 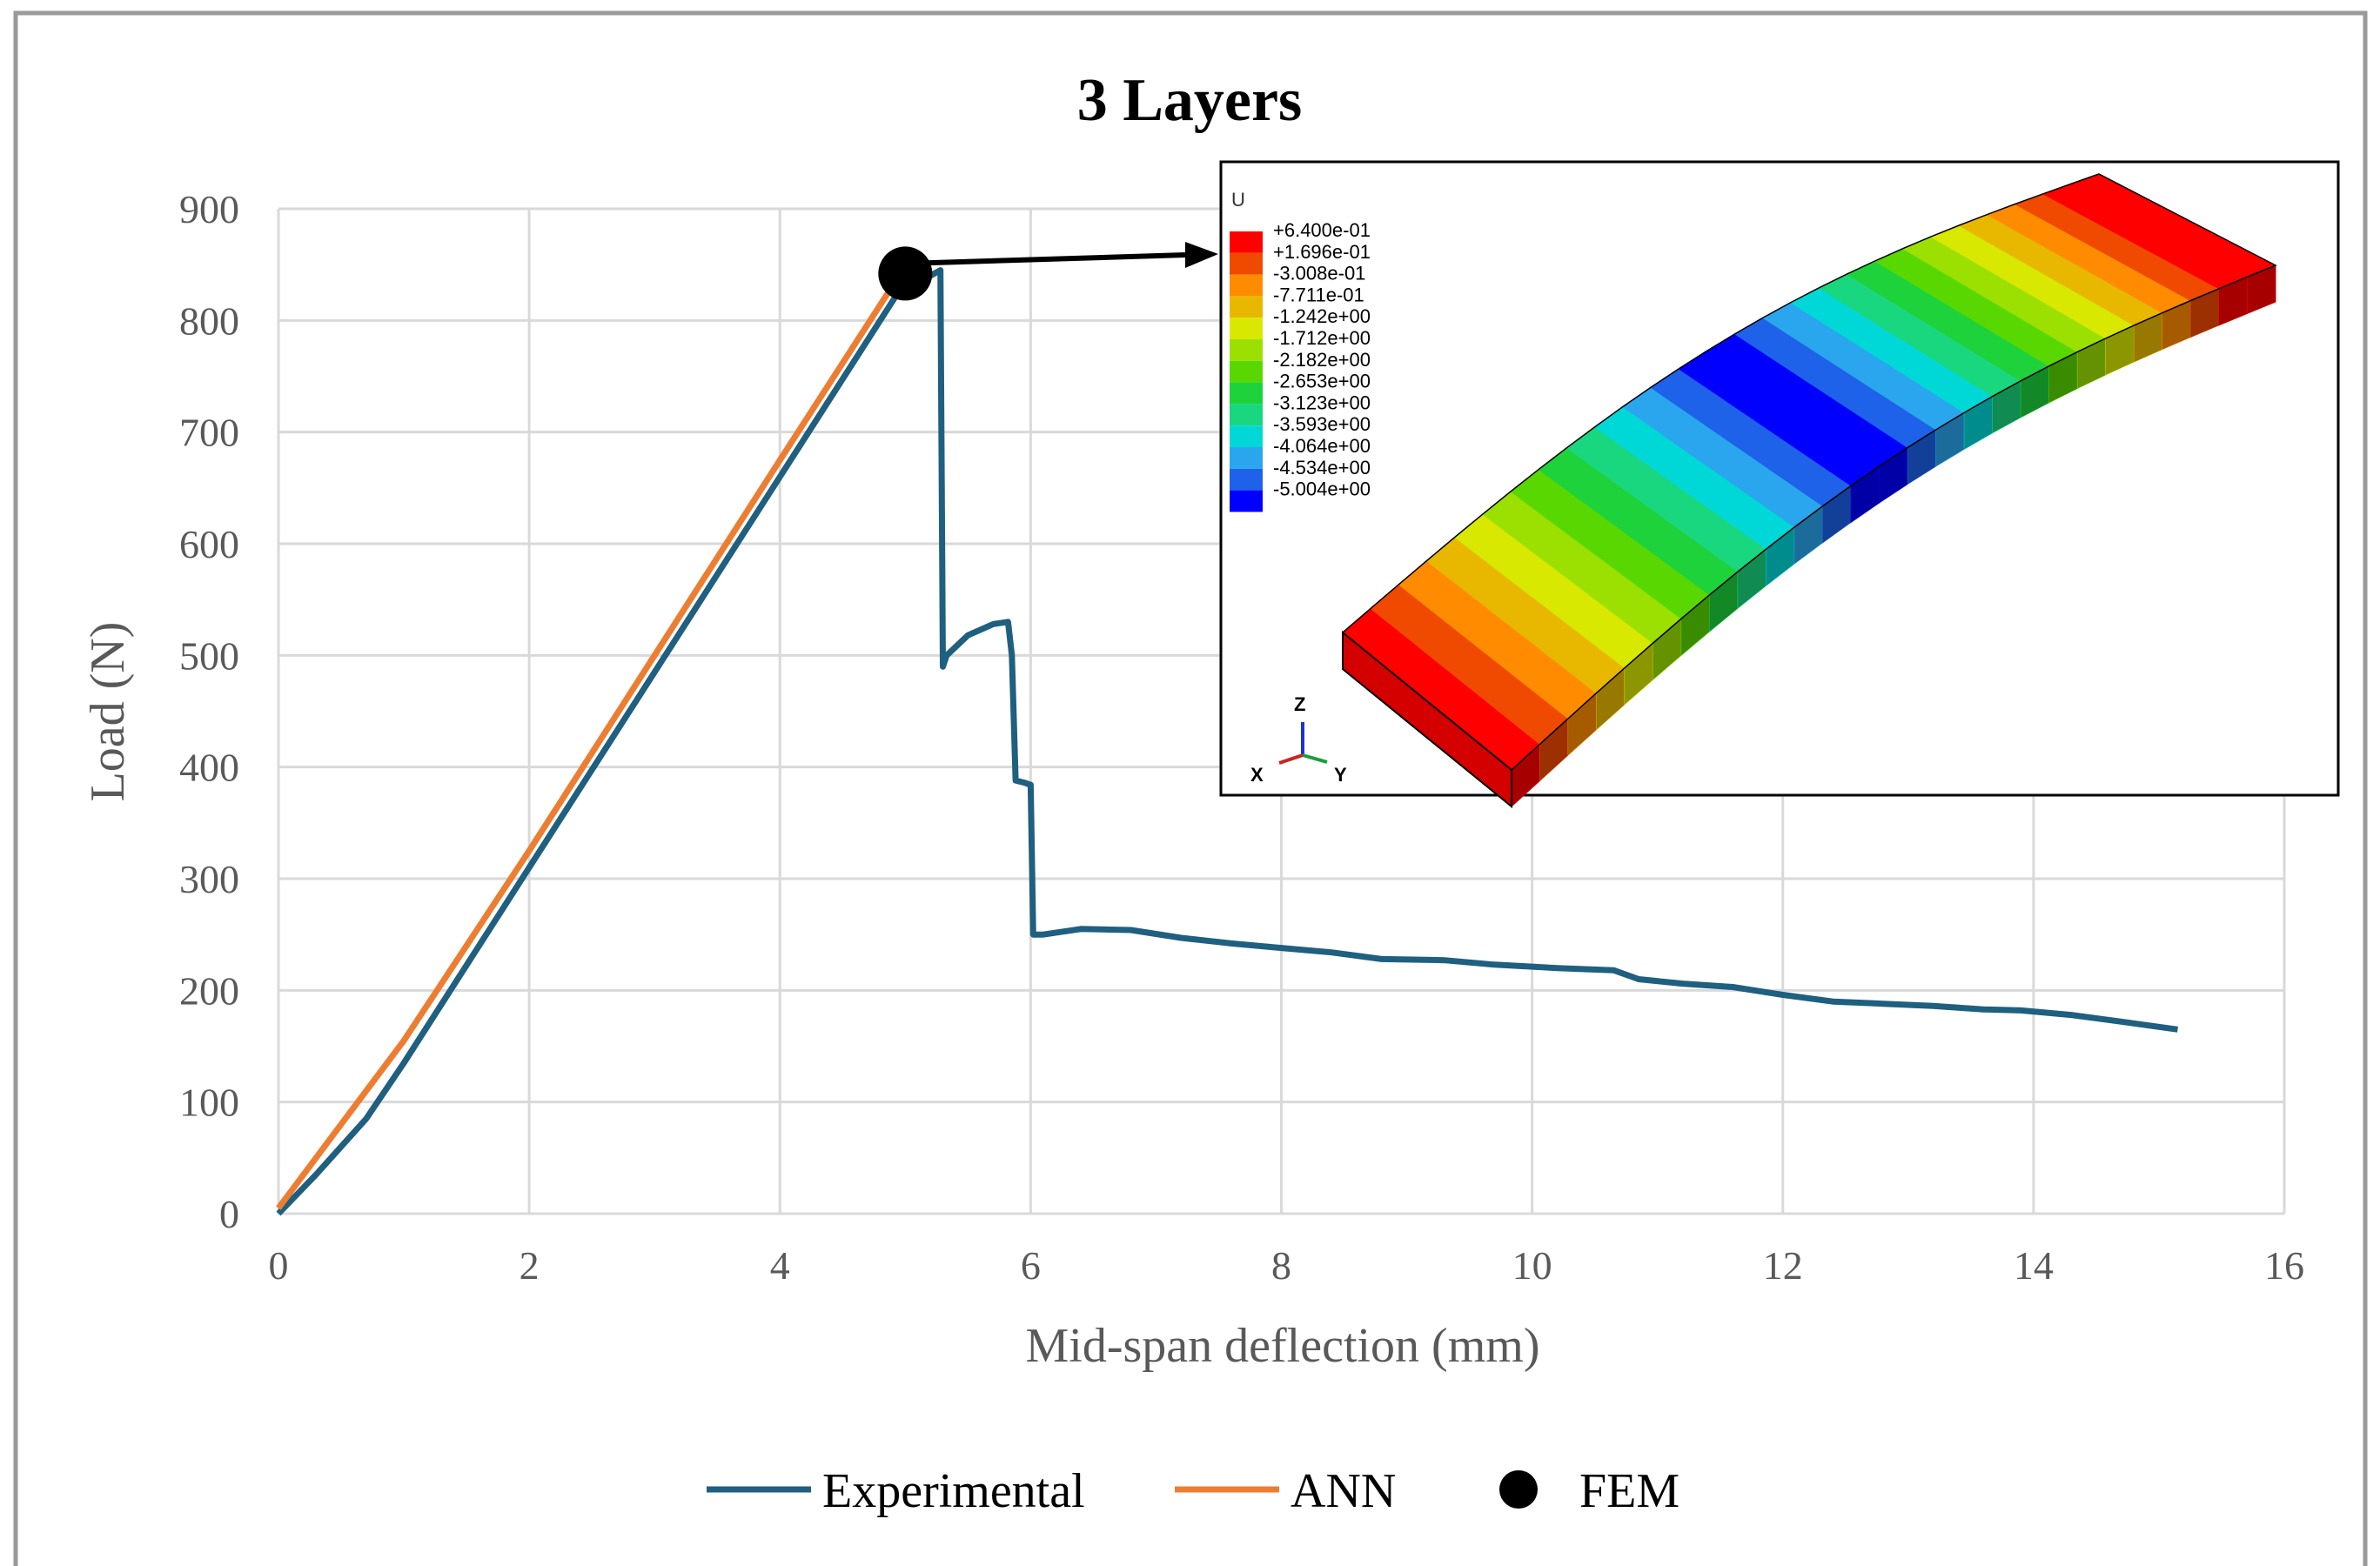 I want to click on y-tick-label: 800, so click(x=209, y=320).